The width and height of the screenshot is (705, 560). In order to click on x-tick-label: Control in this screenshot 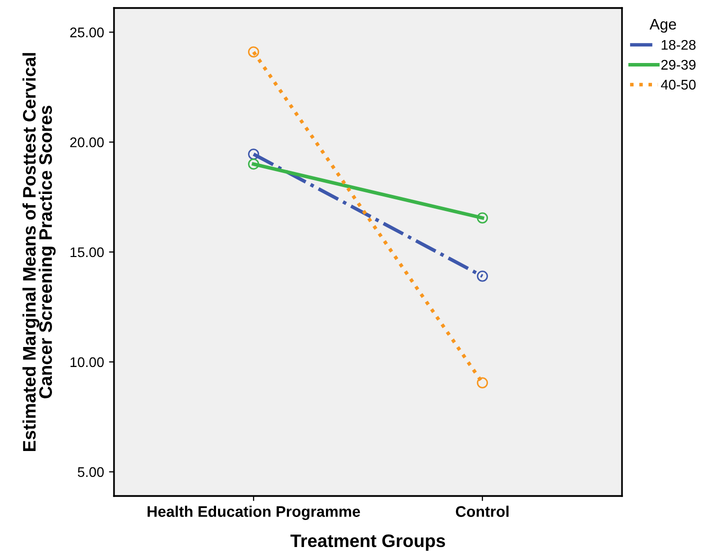, I will do `click(482, 511)`.